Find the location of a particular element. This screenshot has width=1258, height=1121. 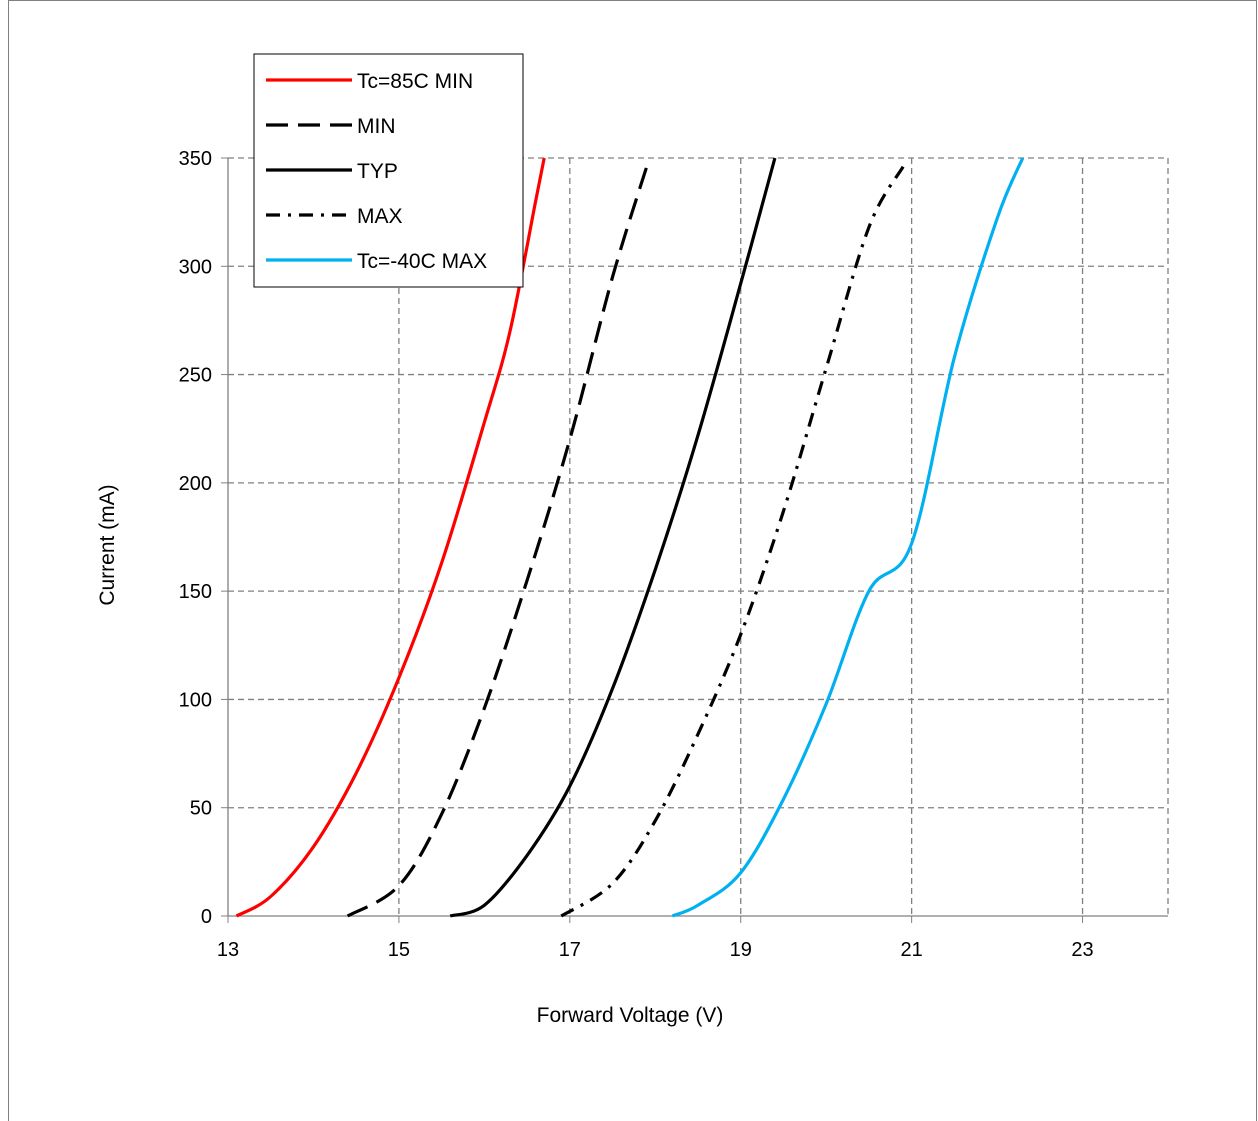

x-tick-label: 19 is located at coordinates (741, 950).